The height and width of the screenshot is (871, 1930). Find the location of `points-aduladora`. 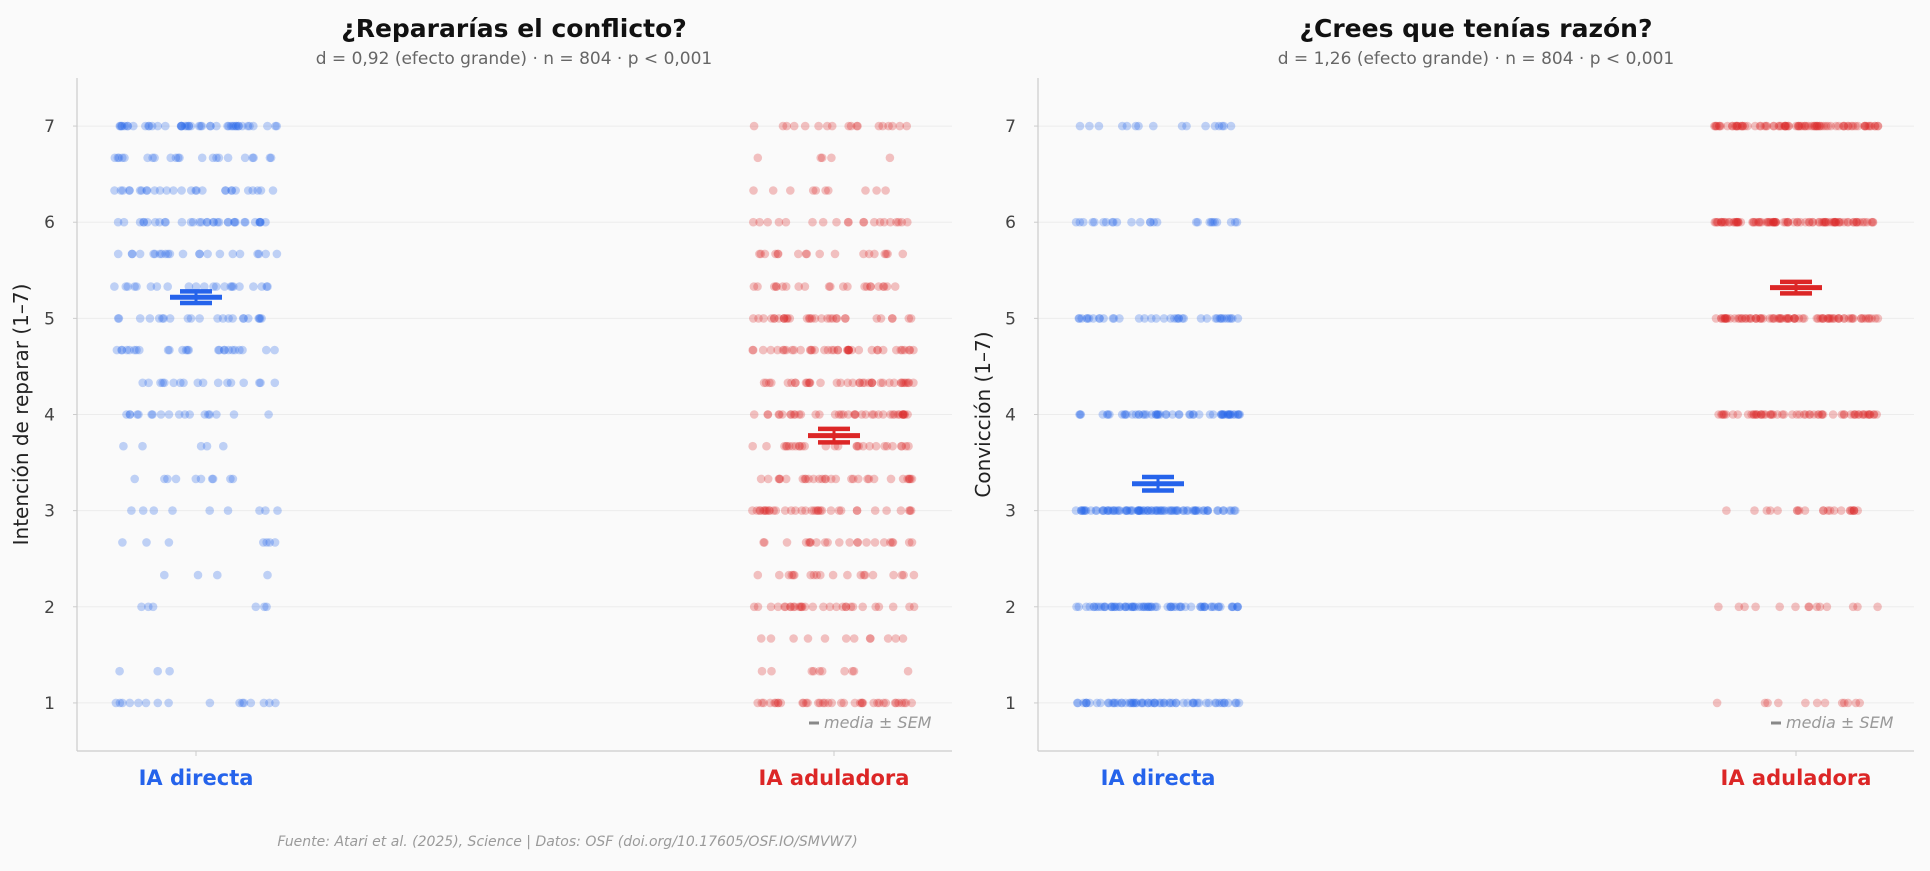

points-aduladora is located at coordinates (1796, 414).